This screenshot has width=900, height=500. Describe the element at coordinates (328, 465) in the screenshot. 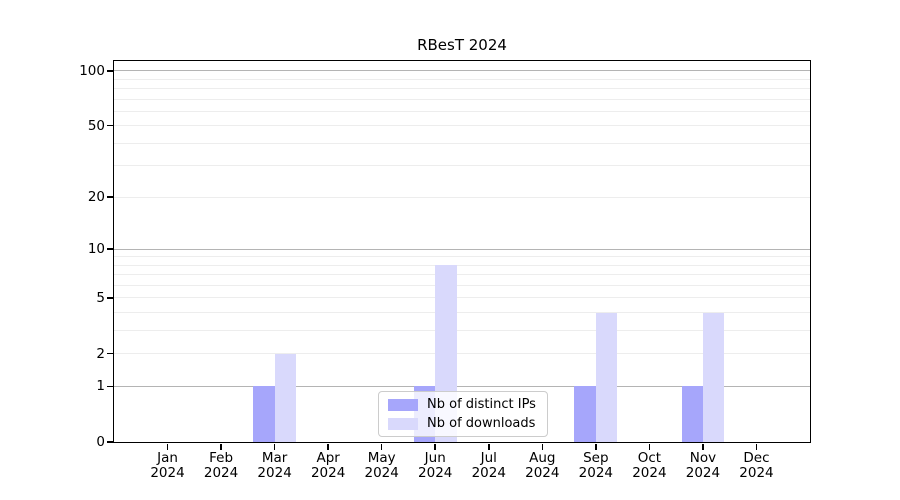

I see `x-tick-label: Apr 2024` at that location.